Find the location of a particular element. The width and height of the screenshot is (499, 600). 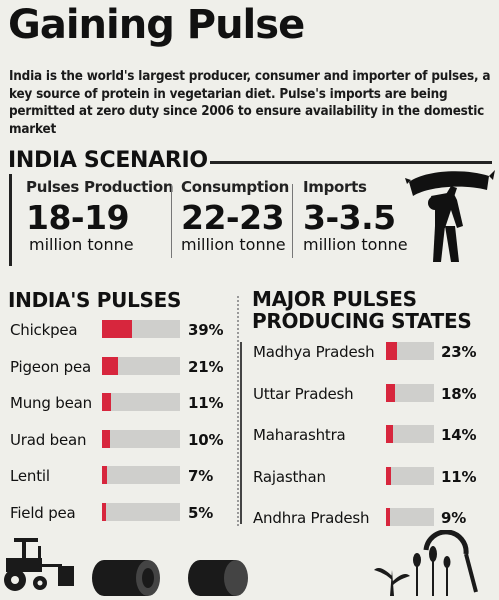

stat-label: Imports is located at coordinates (335, 187).